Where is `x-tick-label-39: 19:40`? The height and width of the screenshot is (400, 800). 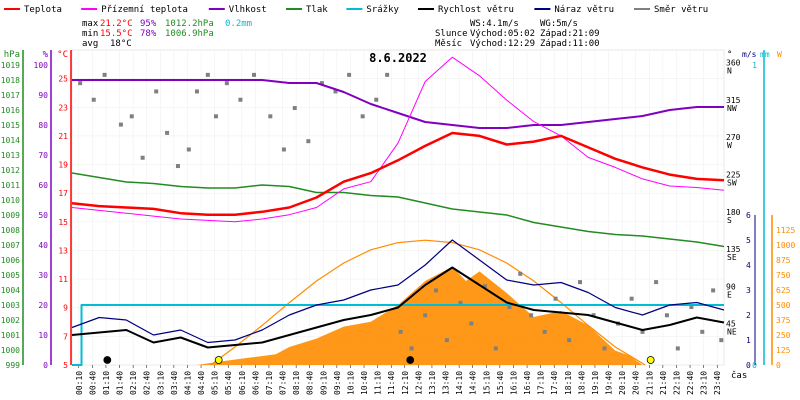 x-tick-label-39: 19:40 is located at coordinates (609, 383).